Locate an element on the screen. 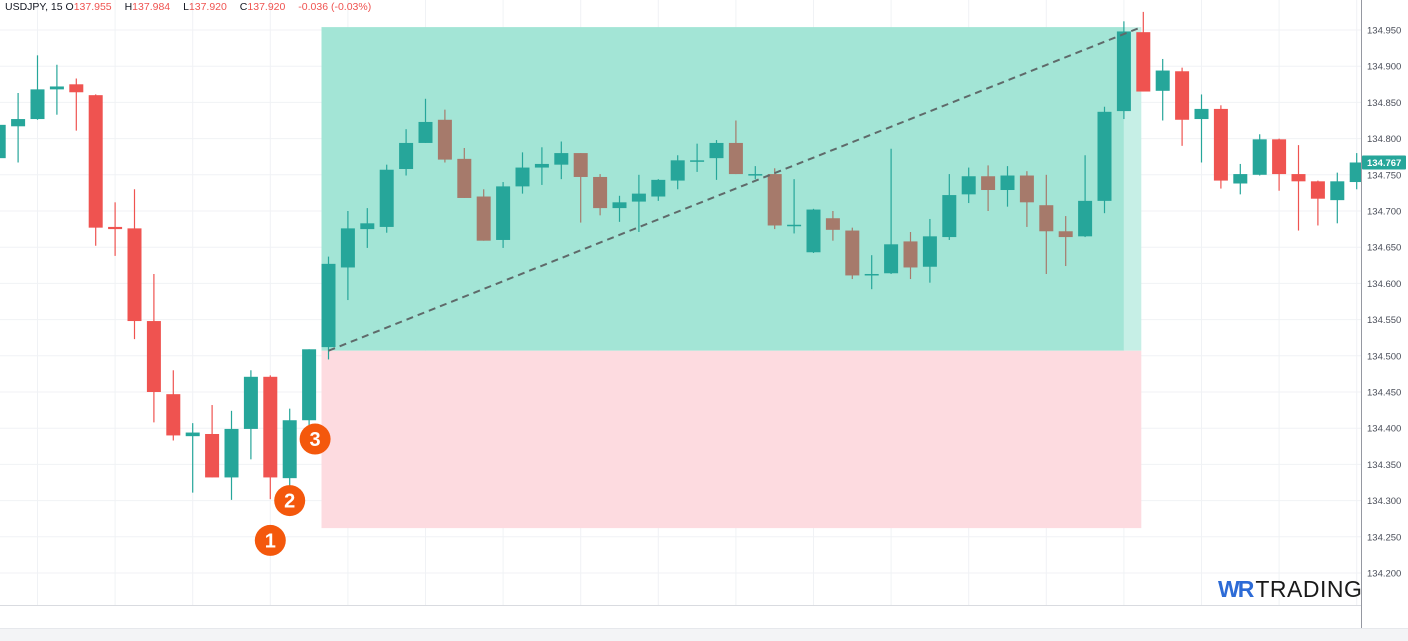  marker-2: 2 is located at coordinates (290, 501).